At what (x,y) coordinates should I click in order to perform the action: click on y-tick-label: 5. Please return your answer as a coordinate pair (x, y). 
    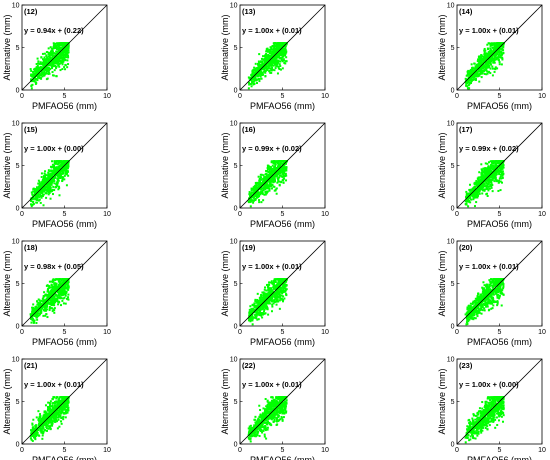
    Looking at the image, I should click on (18, 48).